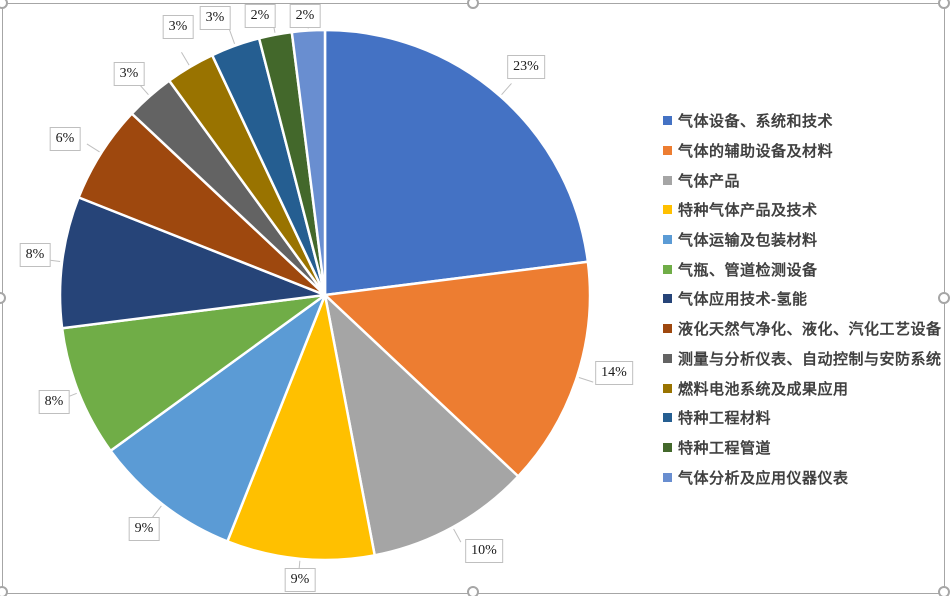  Describe the element at coordinates (748, 241) in the screenshot. I see `legend-label: 气体运输及包装材料` at that location.